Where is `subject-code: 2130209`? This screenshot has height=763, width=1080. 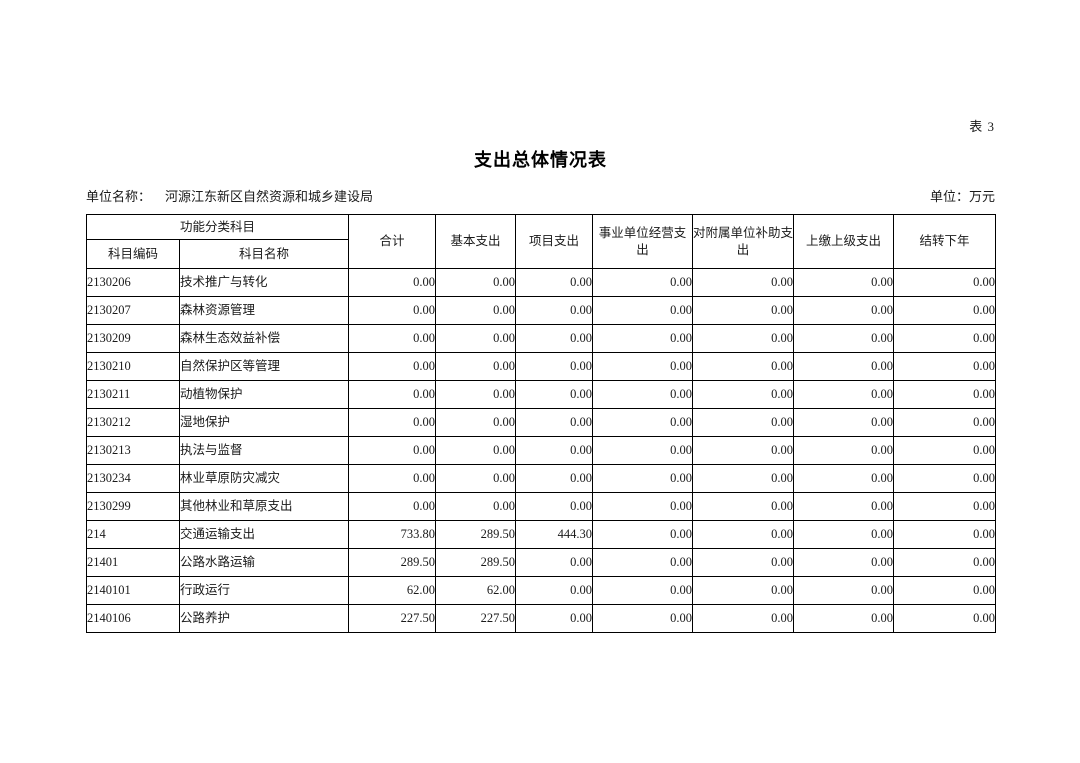 subject-code: 2130209 is located at coordinates (133, 338).